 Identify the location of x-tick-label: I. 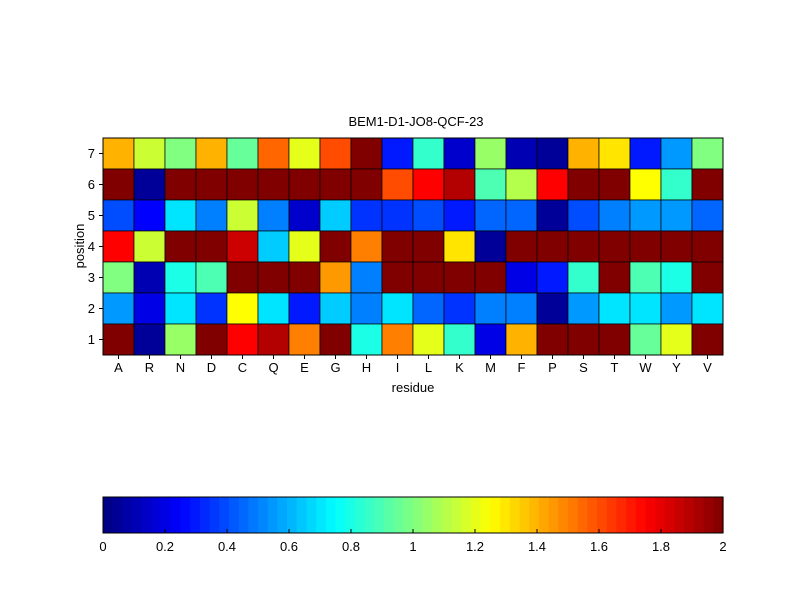
(398, 367).